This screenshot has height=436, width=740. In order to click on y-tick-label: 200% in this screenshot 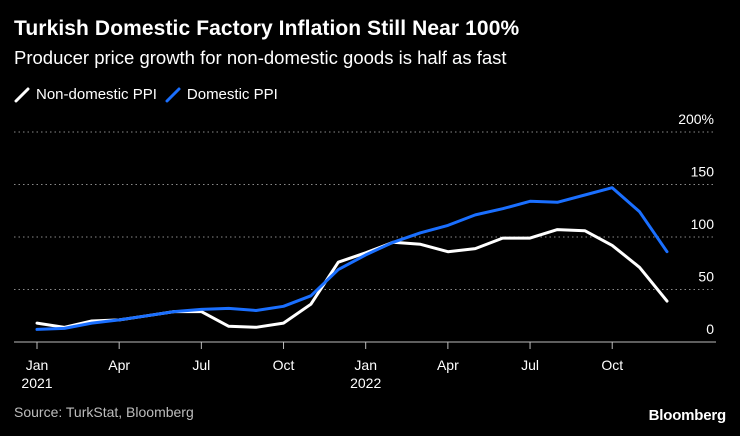, I will do `click(696, 119)`.